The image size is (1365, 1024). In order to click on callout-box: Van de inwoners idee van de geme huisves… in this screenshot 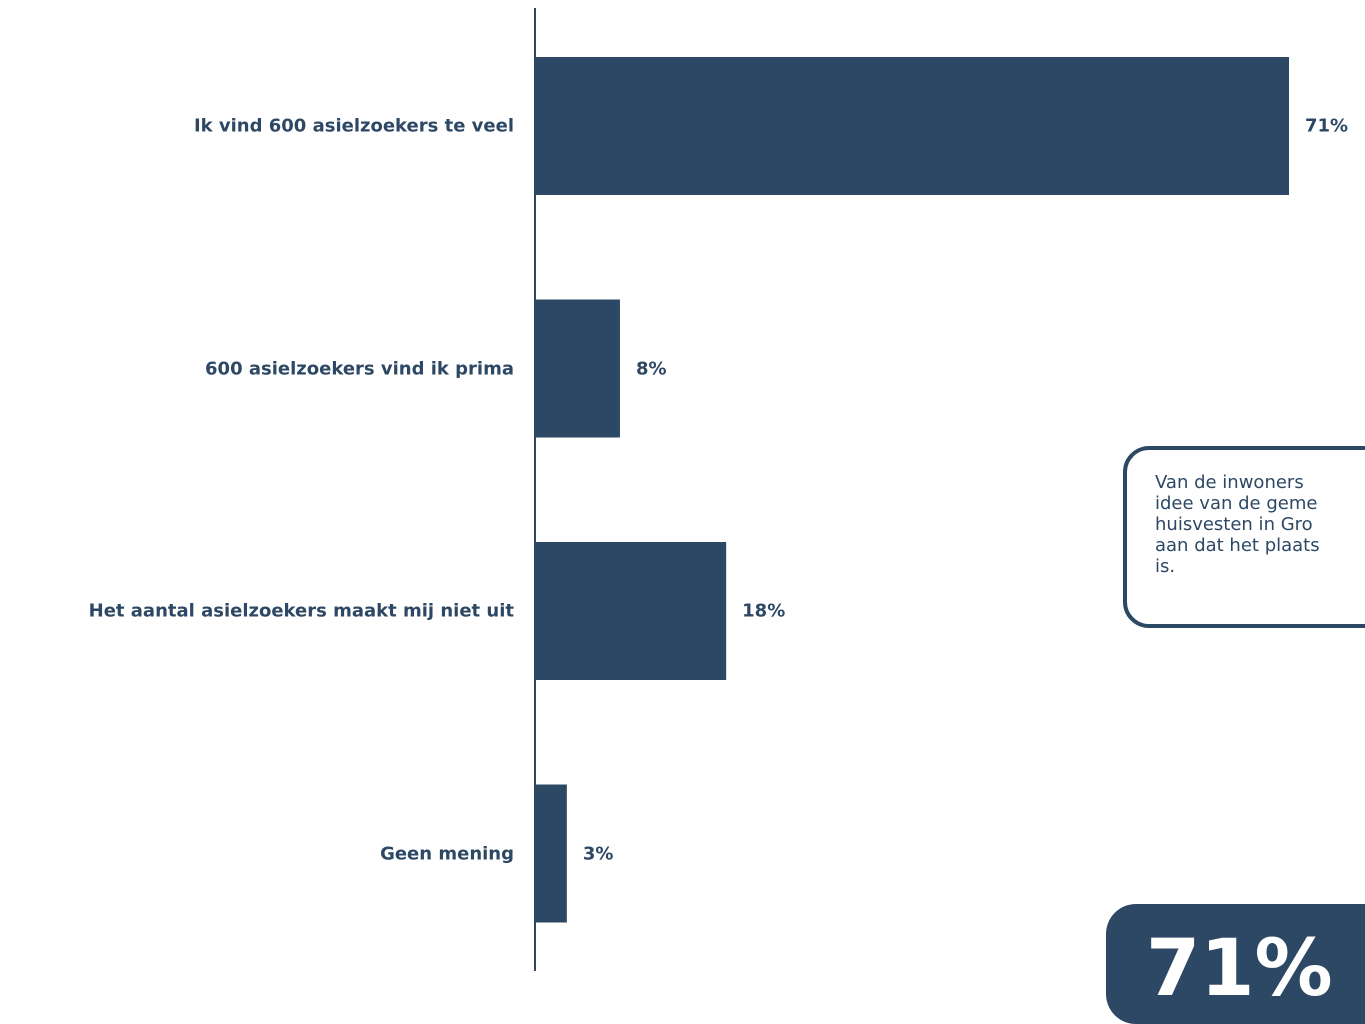, I will do `click(1244, 537)`.